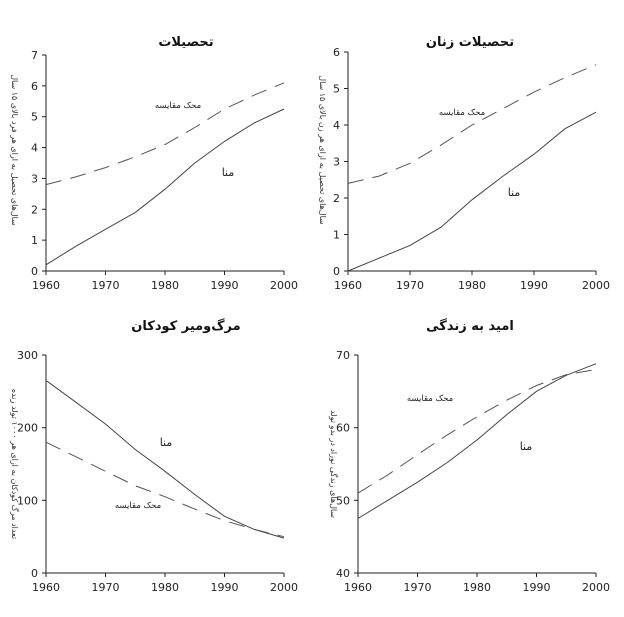  What do you see at coordinates (343, 355) in the screenshot?
I see `y-tick-label: 70` at bounding box center [343, 355].